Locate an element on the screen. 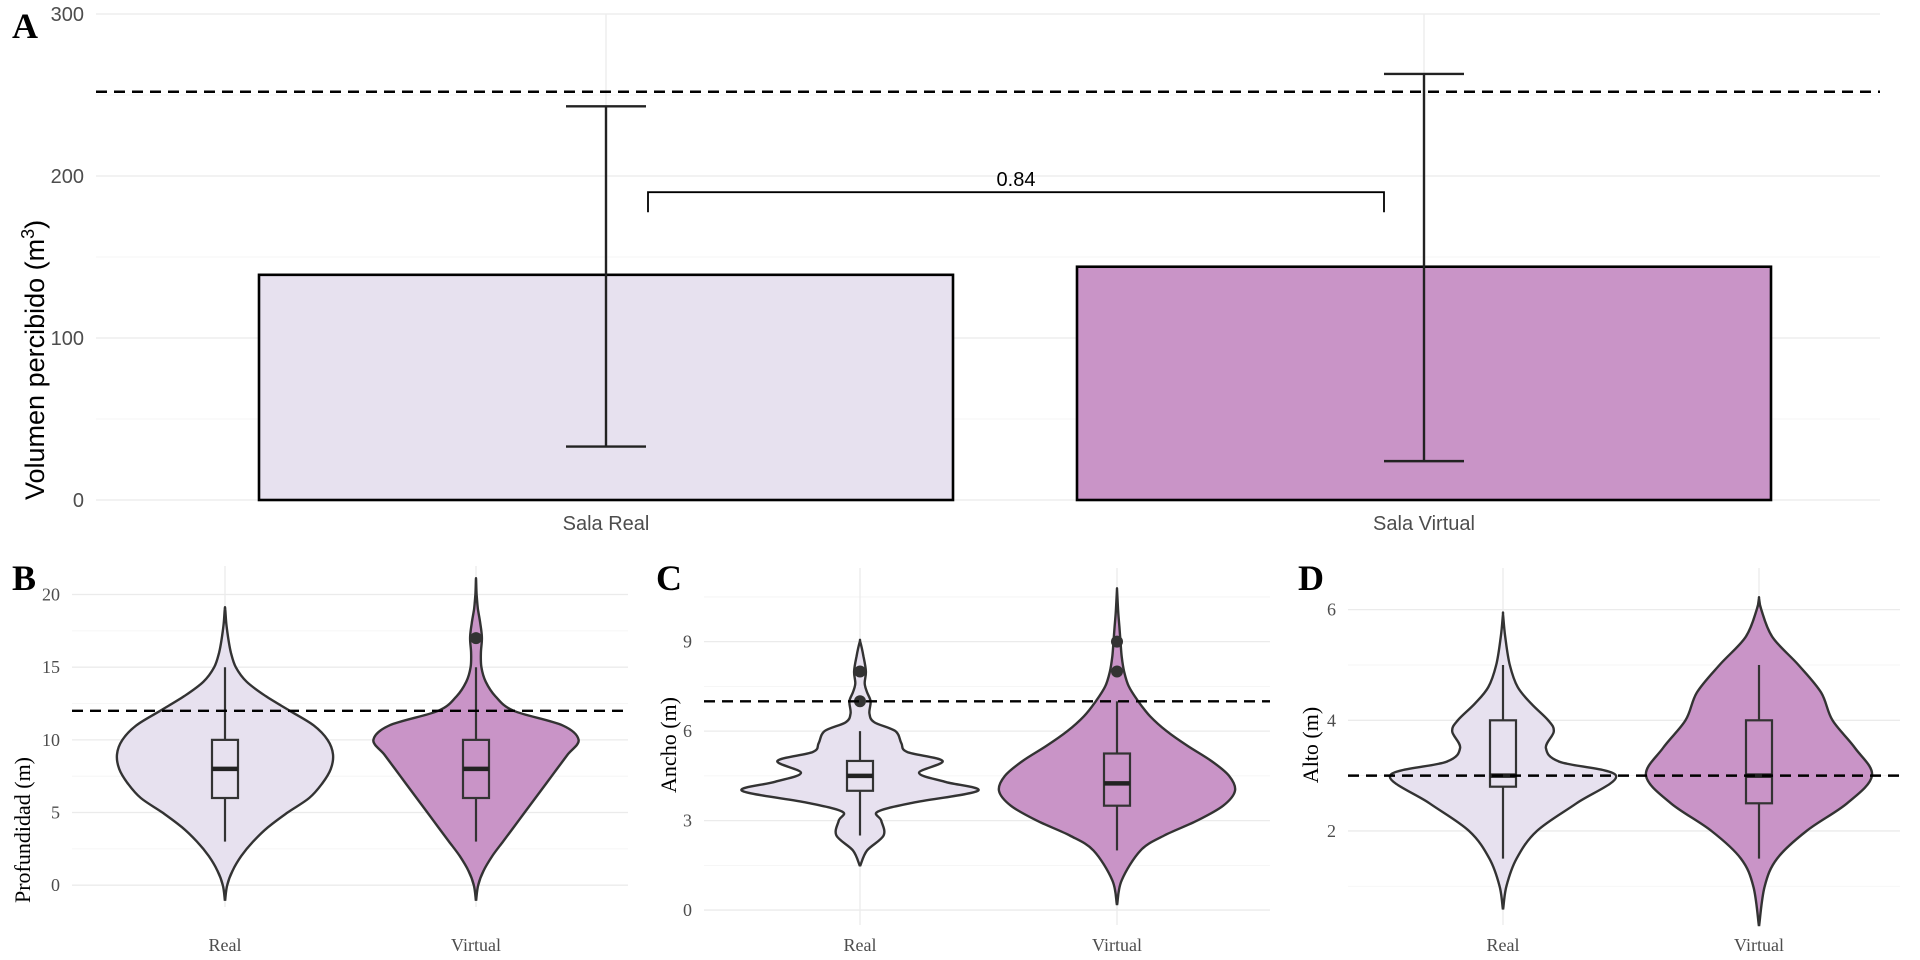 Image resolution: width=1920 pixels, height=960 pixels. comparison-bracket: 0.84 is located at coordinates (1016, 191).